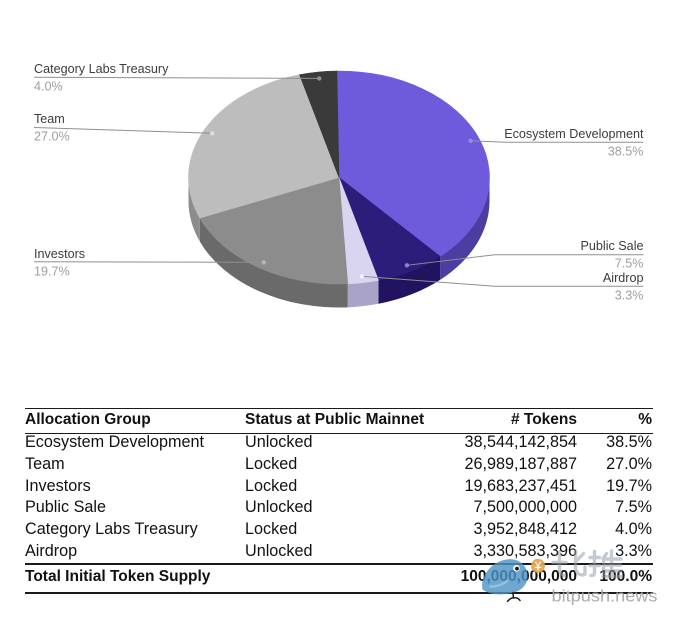  Describe the element at coordinates (626, 152) in the screenshot. I see `svg-text: 38.5%` at that location.